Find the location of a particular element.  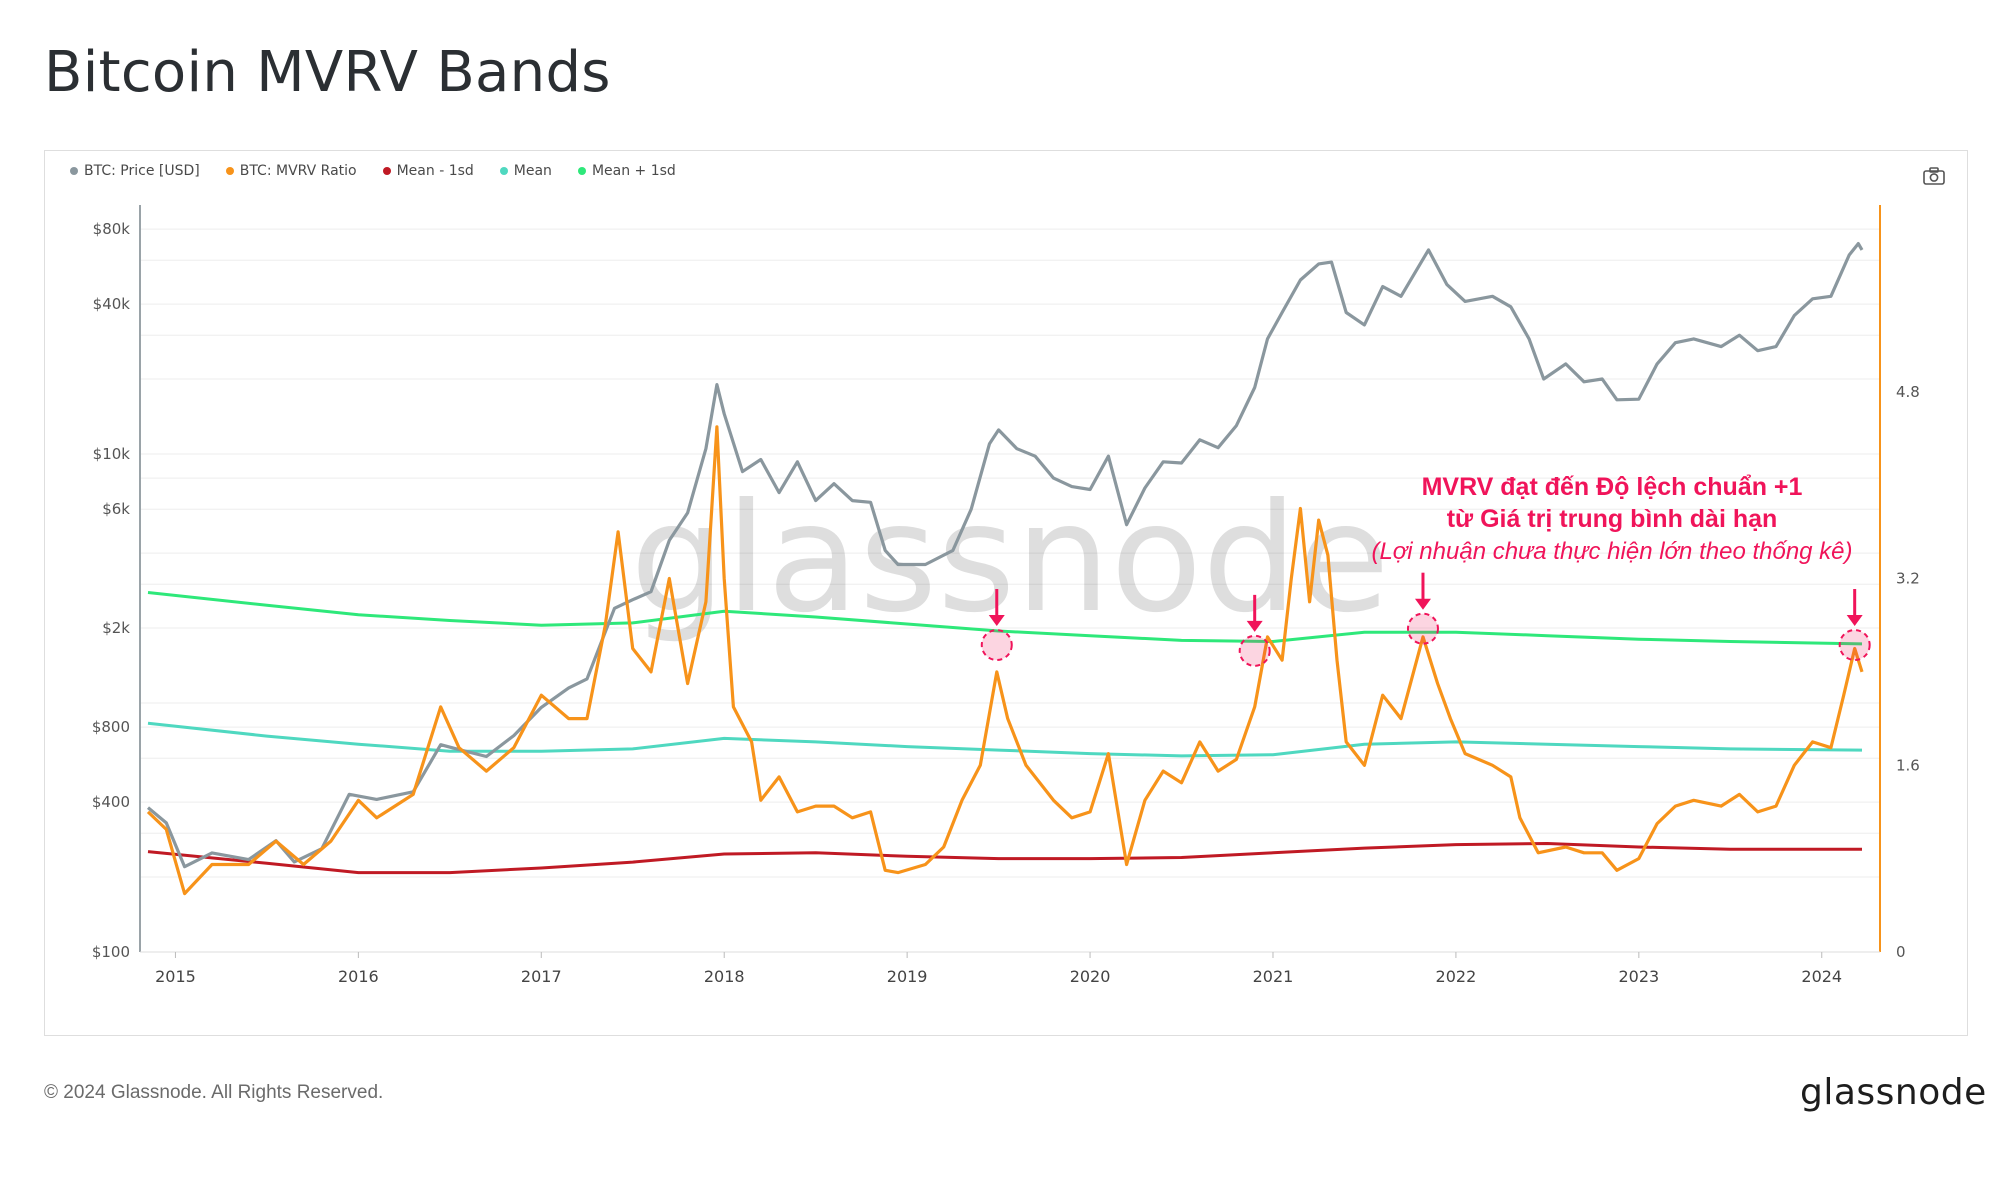

y-left-tick-label: $2k is located at coordinates (116, 628).